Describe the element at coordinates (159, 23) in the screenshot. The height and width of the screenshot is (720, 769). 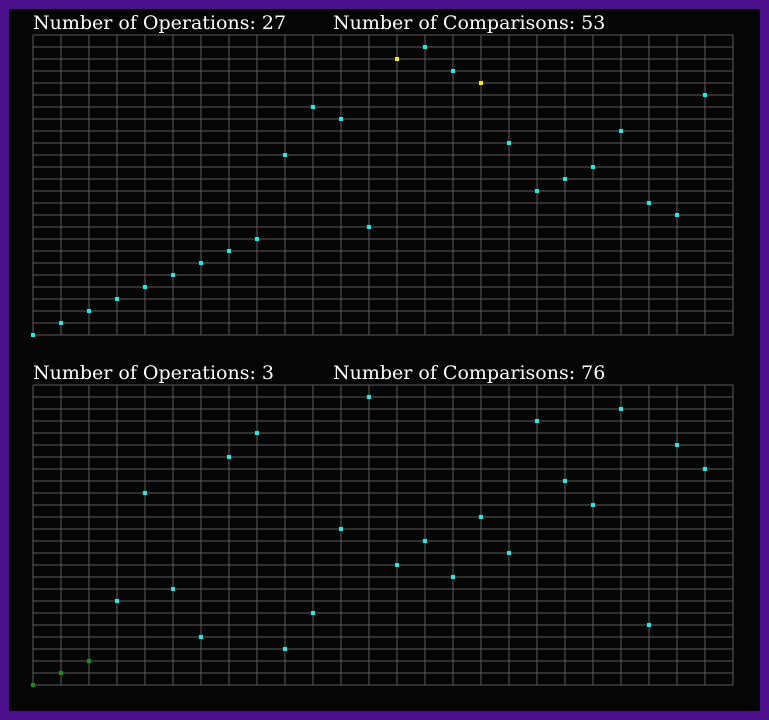
I see `counter-label: Number of Operations: 27` at that location.